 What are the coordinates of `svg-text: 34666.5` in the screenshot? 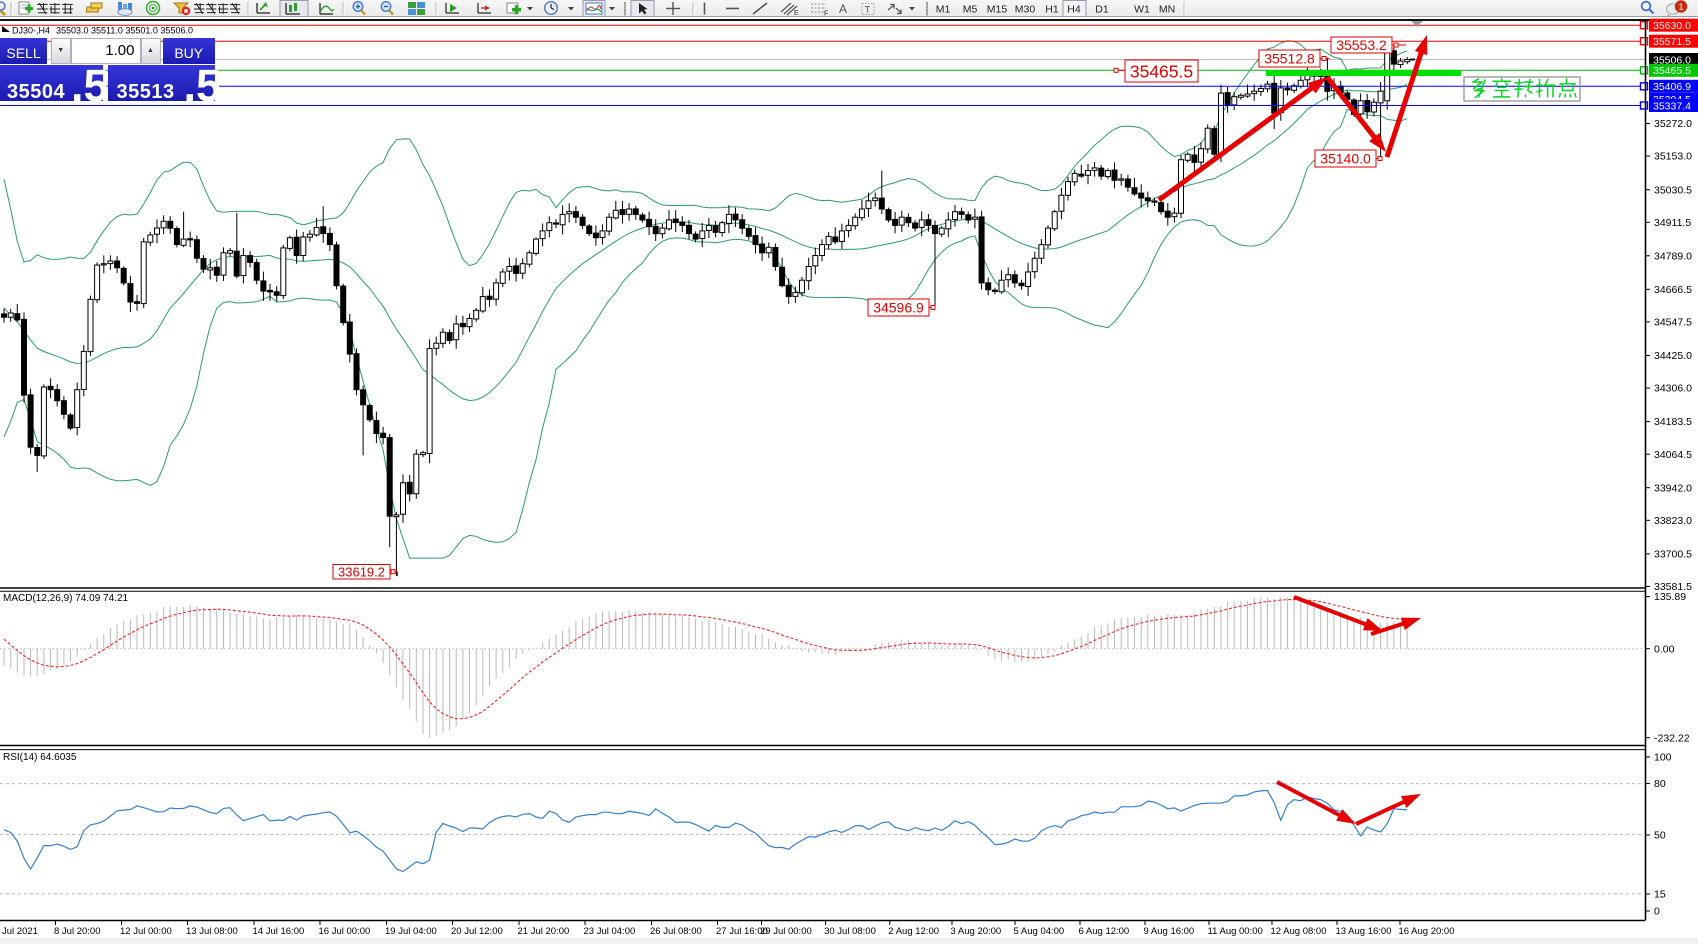 It's located at (1673, 290).